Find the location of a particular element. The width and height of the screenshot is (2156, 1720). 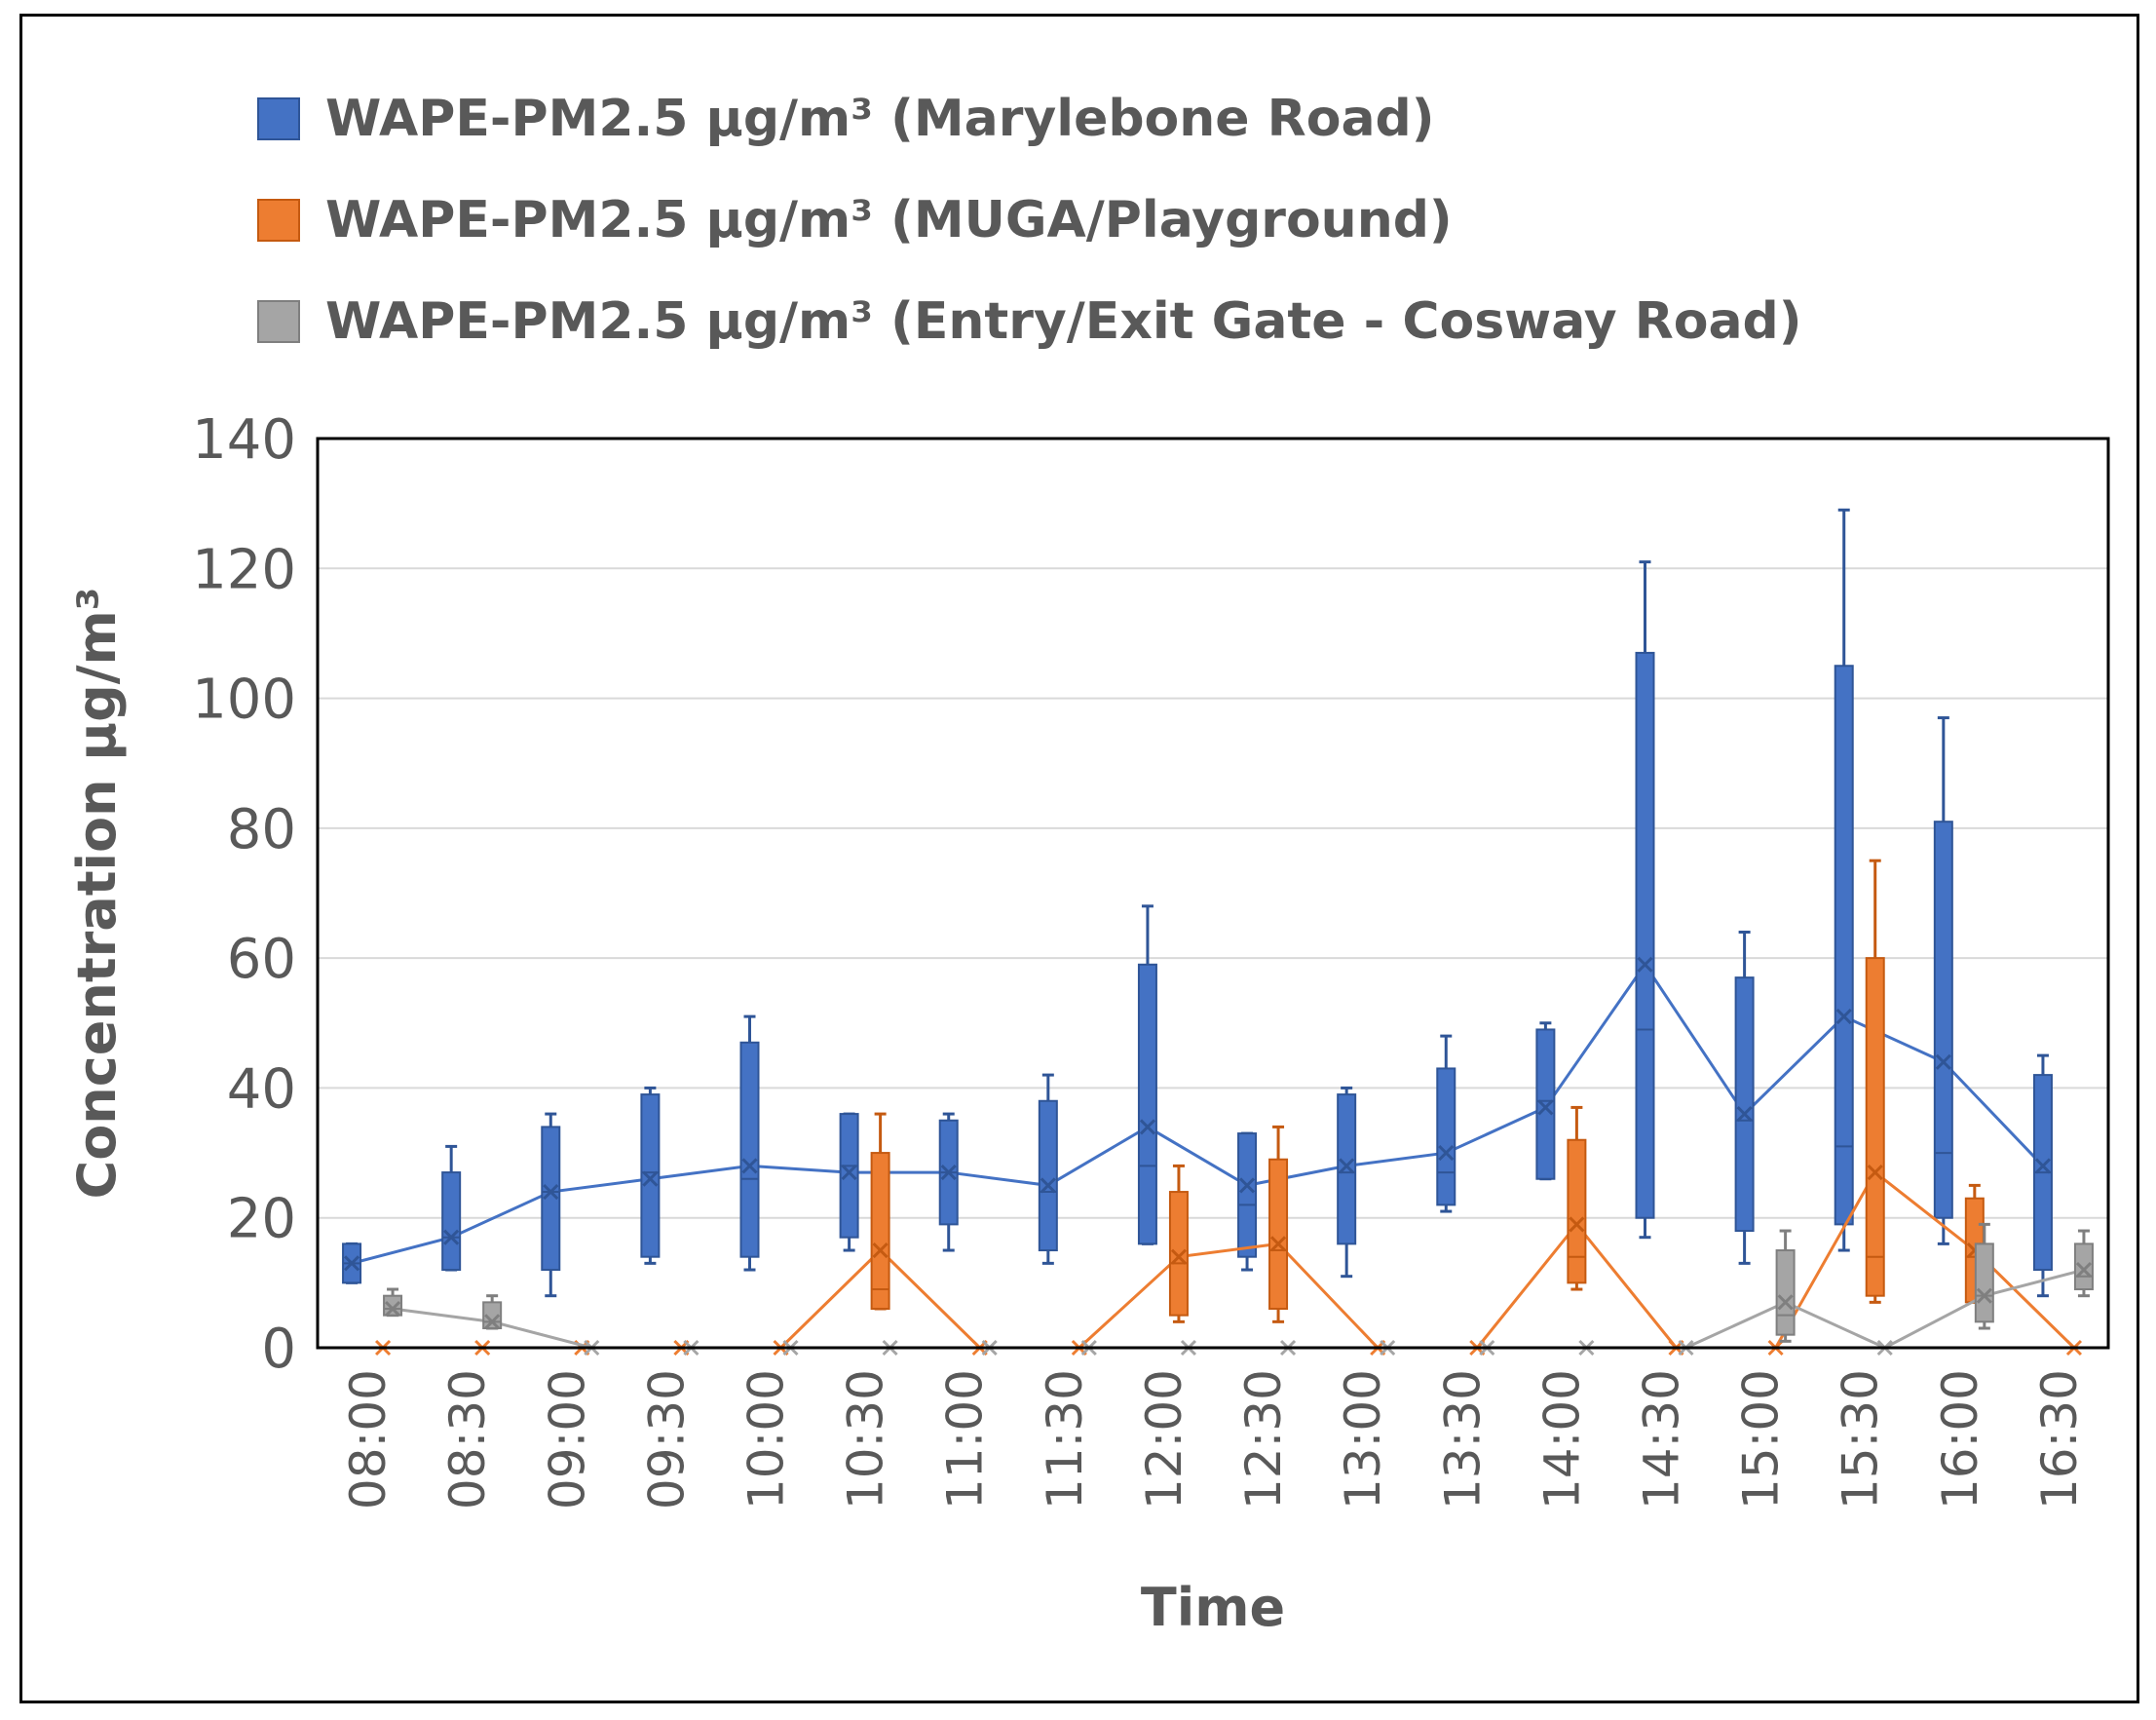

x-tick-label: 15:00 is located at coordinates (1762, 1440).